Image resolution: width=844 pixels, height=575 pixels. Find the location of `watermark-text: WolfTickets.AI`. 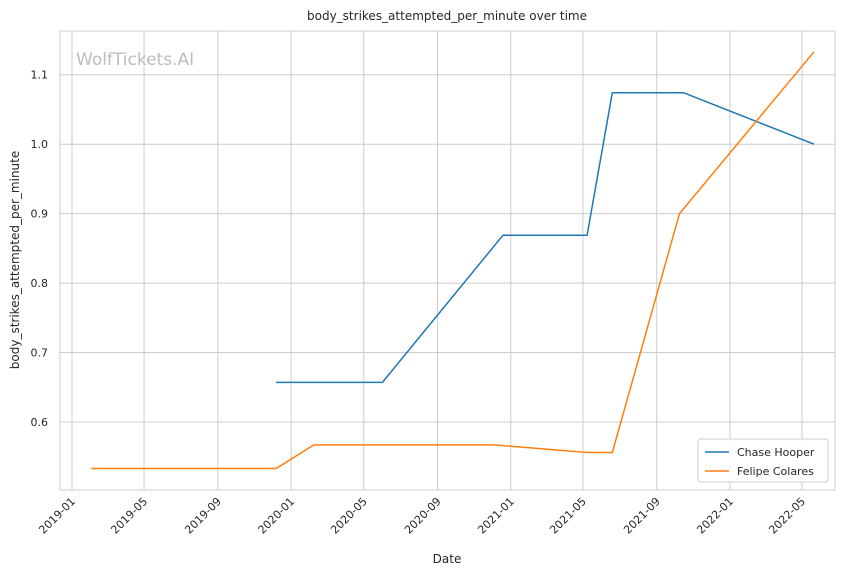

watermark-text: WolfTickets.AI is located at coordinates (135, 60).